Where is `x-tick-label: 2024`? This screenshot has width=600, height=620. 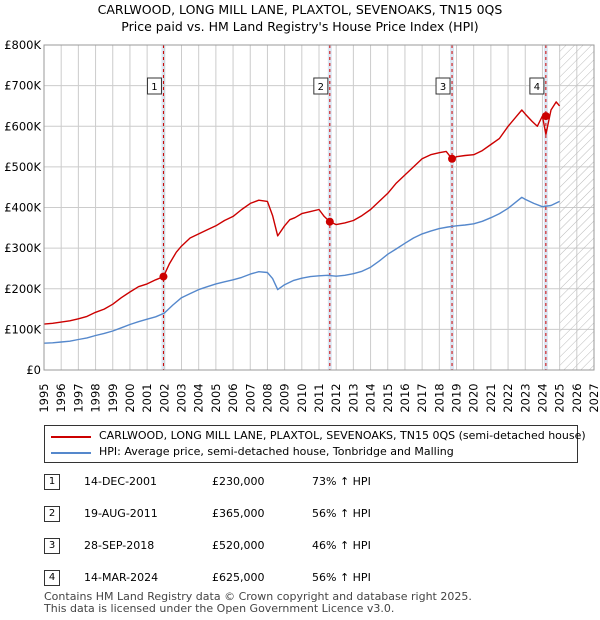
x-tick-label: 2024 is located at coordinates (542, 397).